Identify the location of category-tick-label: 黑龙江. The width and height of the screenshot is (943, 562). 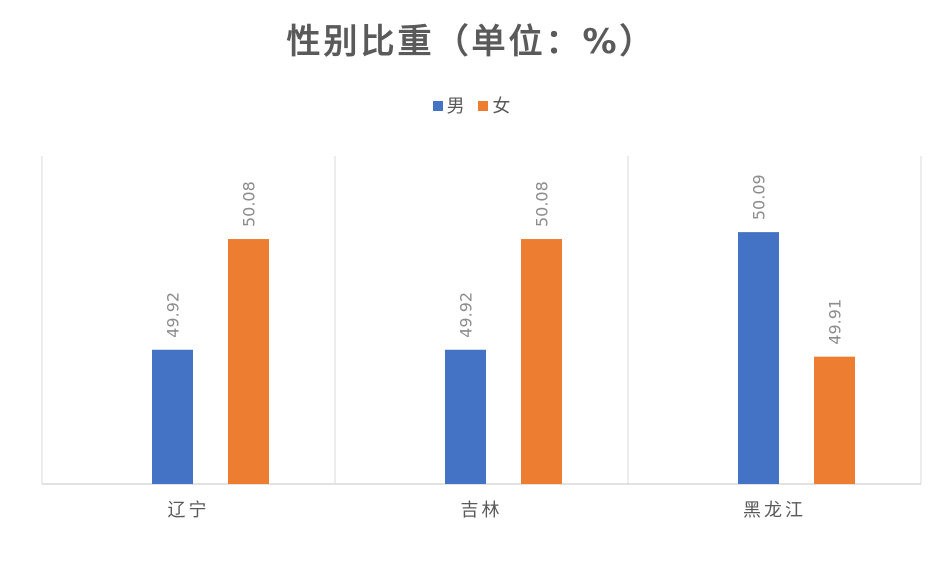
(774, 510).